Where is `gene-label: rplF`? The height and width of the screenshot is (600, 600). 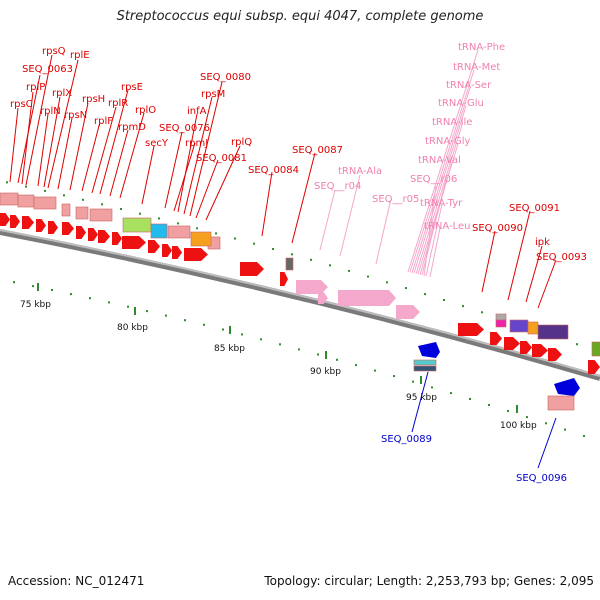 gene-label: rplF is located at coordinates (103, 121).